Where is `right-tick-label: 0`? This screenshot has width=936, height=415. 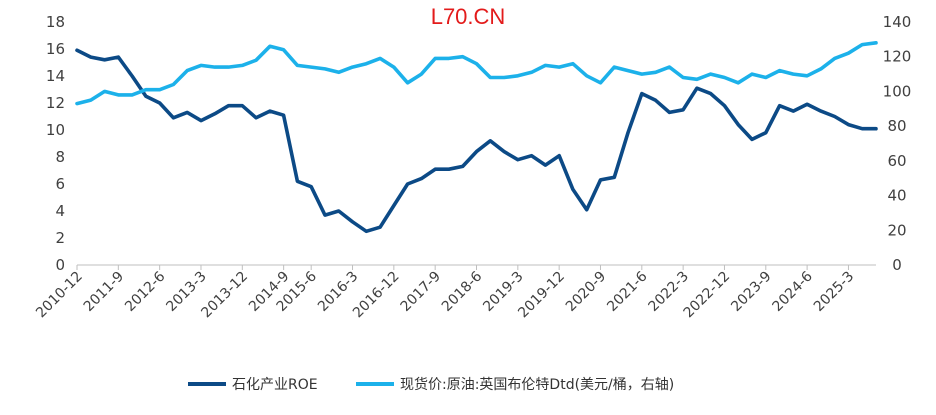
right-tick-label: 0 is located at coordinates (897, 265).